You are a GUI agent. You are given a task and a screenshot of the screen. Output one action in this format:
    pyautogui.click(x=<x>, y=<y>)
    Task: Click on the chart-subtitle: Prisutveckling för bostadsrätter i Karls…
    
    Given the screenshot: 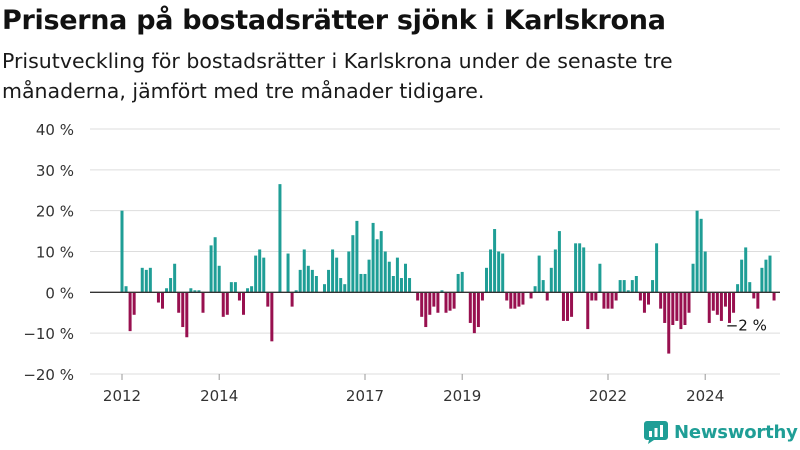 What is the action you would take?
    pyautogui.click(x=337, y=76)
    